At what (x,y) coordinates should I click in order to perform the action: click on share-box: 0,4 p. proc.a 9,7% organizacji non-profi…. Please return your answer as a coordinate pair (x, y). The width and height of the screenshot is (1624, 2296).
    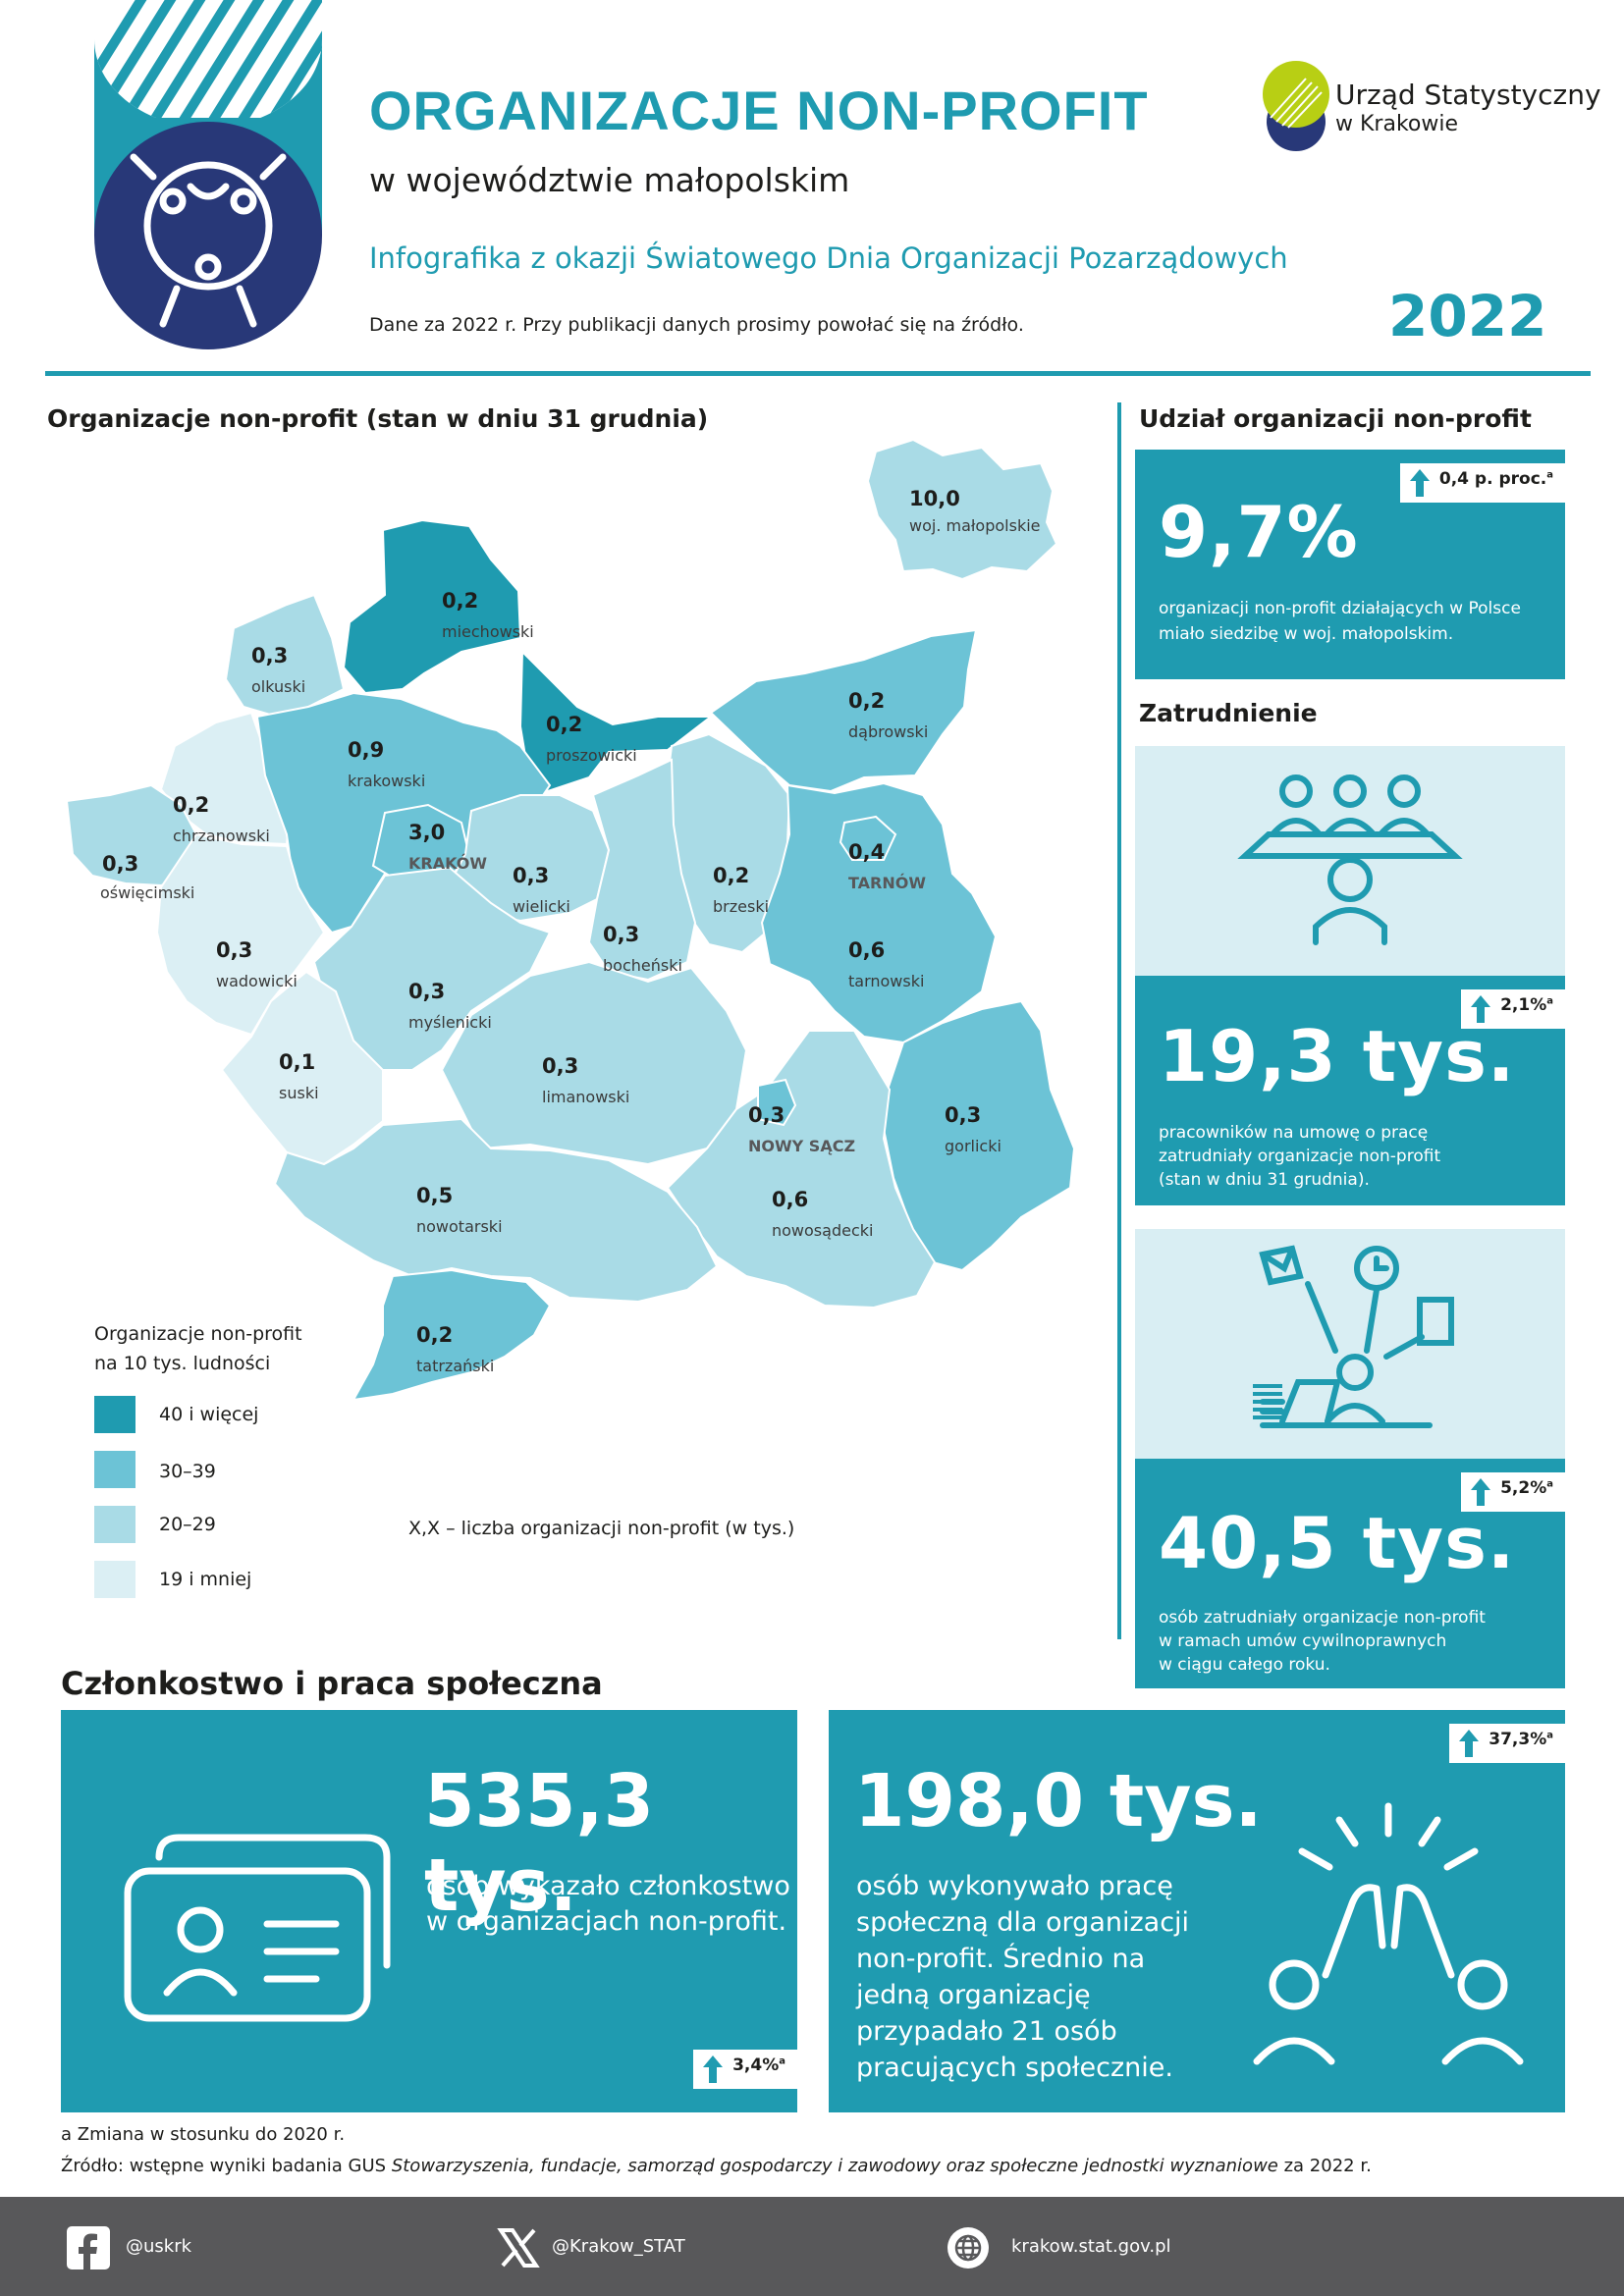
    Looking at the image, I should click on (1350, 564).